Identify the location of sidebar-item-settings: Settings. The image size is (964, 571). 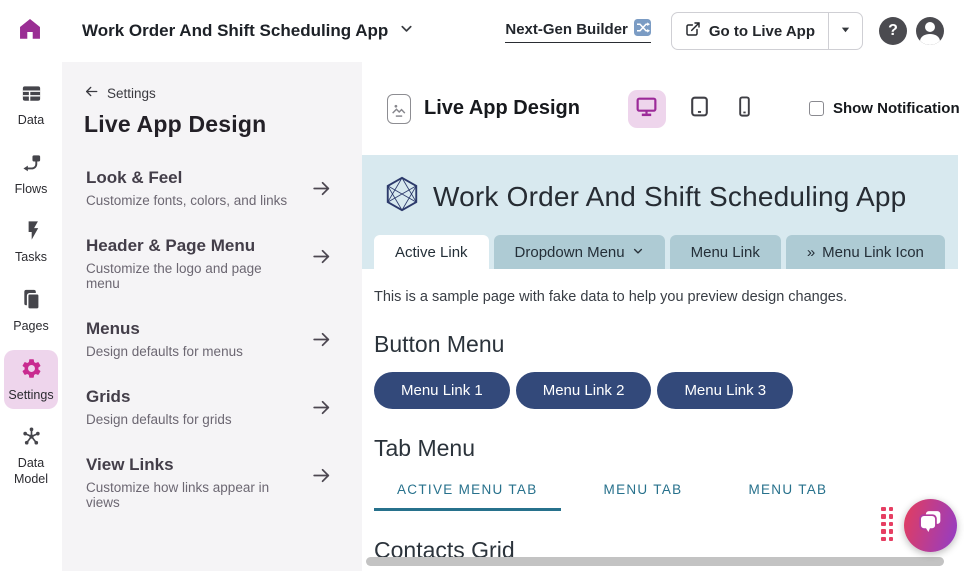
(31, 379).